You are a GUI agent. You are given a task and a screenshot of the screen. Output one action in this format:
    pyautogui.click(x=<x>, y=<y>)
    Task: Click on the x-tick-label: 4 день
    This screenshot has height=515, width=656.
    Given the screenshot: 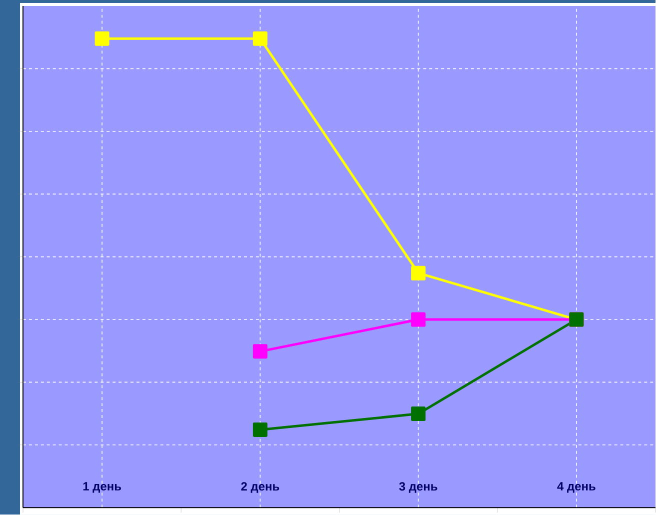 What is the action you would take?
    pyautogui.click(x=576, y=487)
    